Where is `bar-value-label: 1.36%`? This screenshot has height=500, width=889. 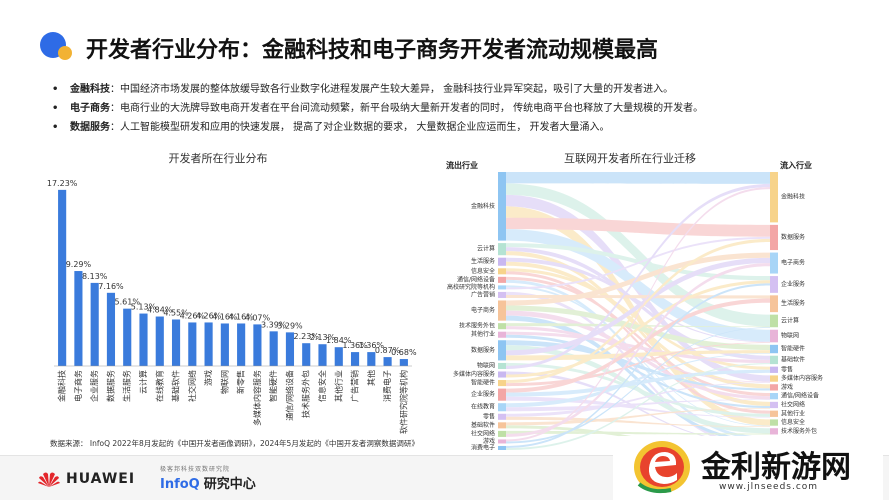
bar-value-label: 1.36% is located at coordinates (372, 345).